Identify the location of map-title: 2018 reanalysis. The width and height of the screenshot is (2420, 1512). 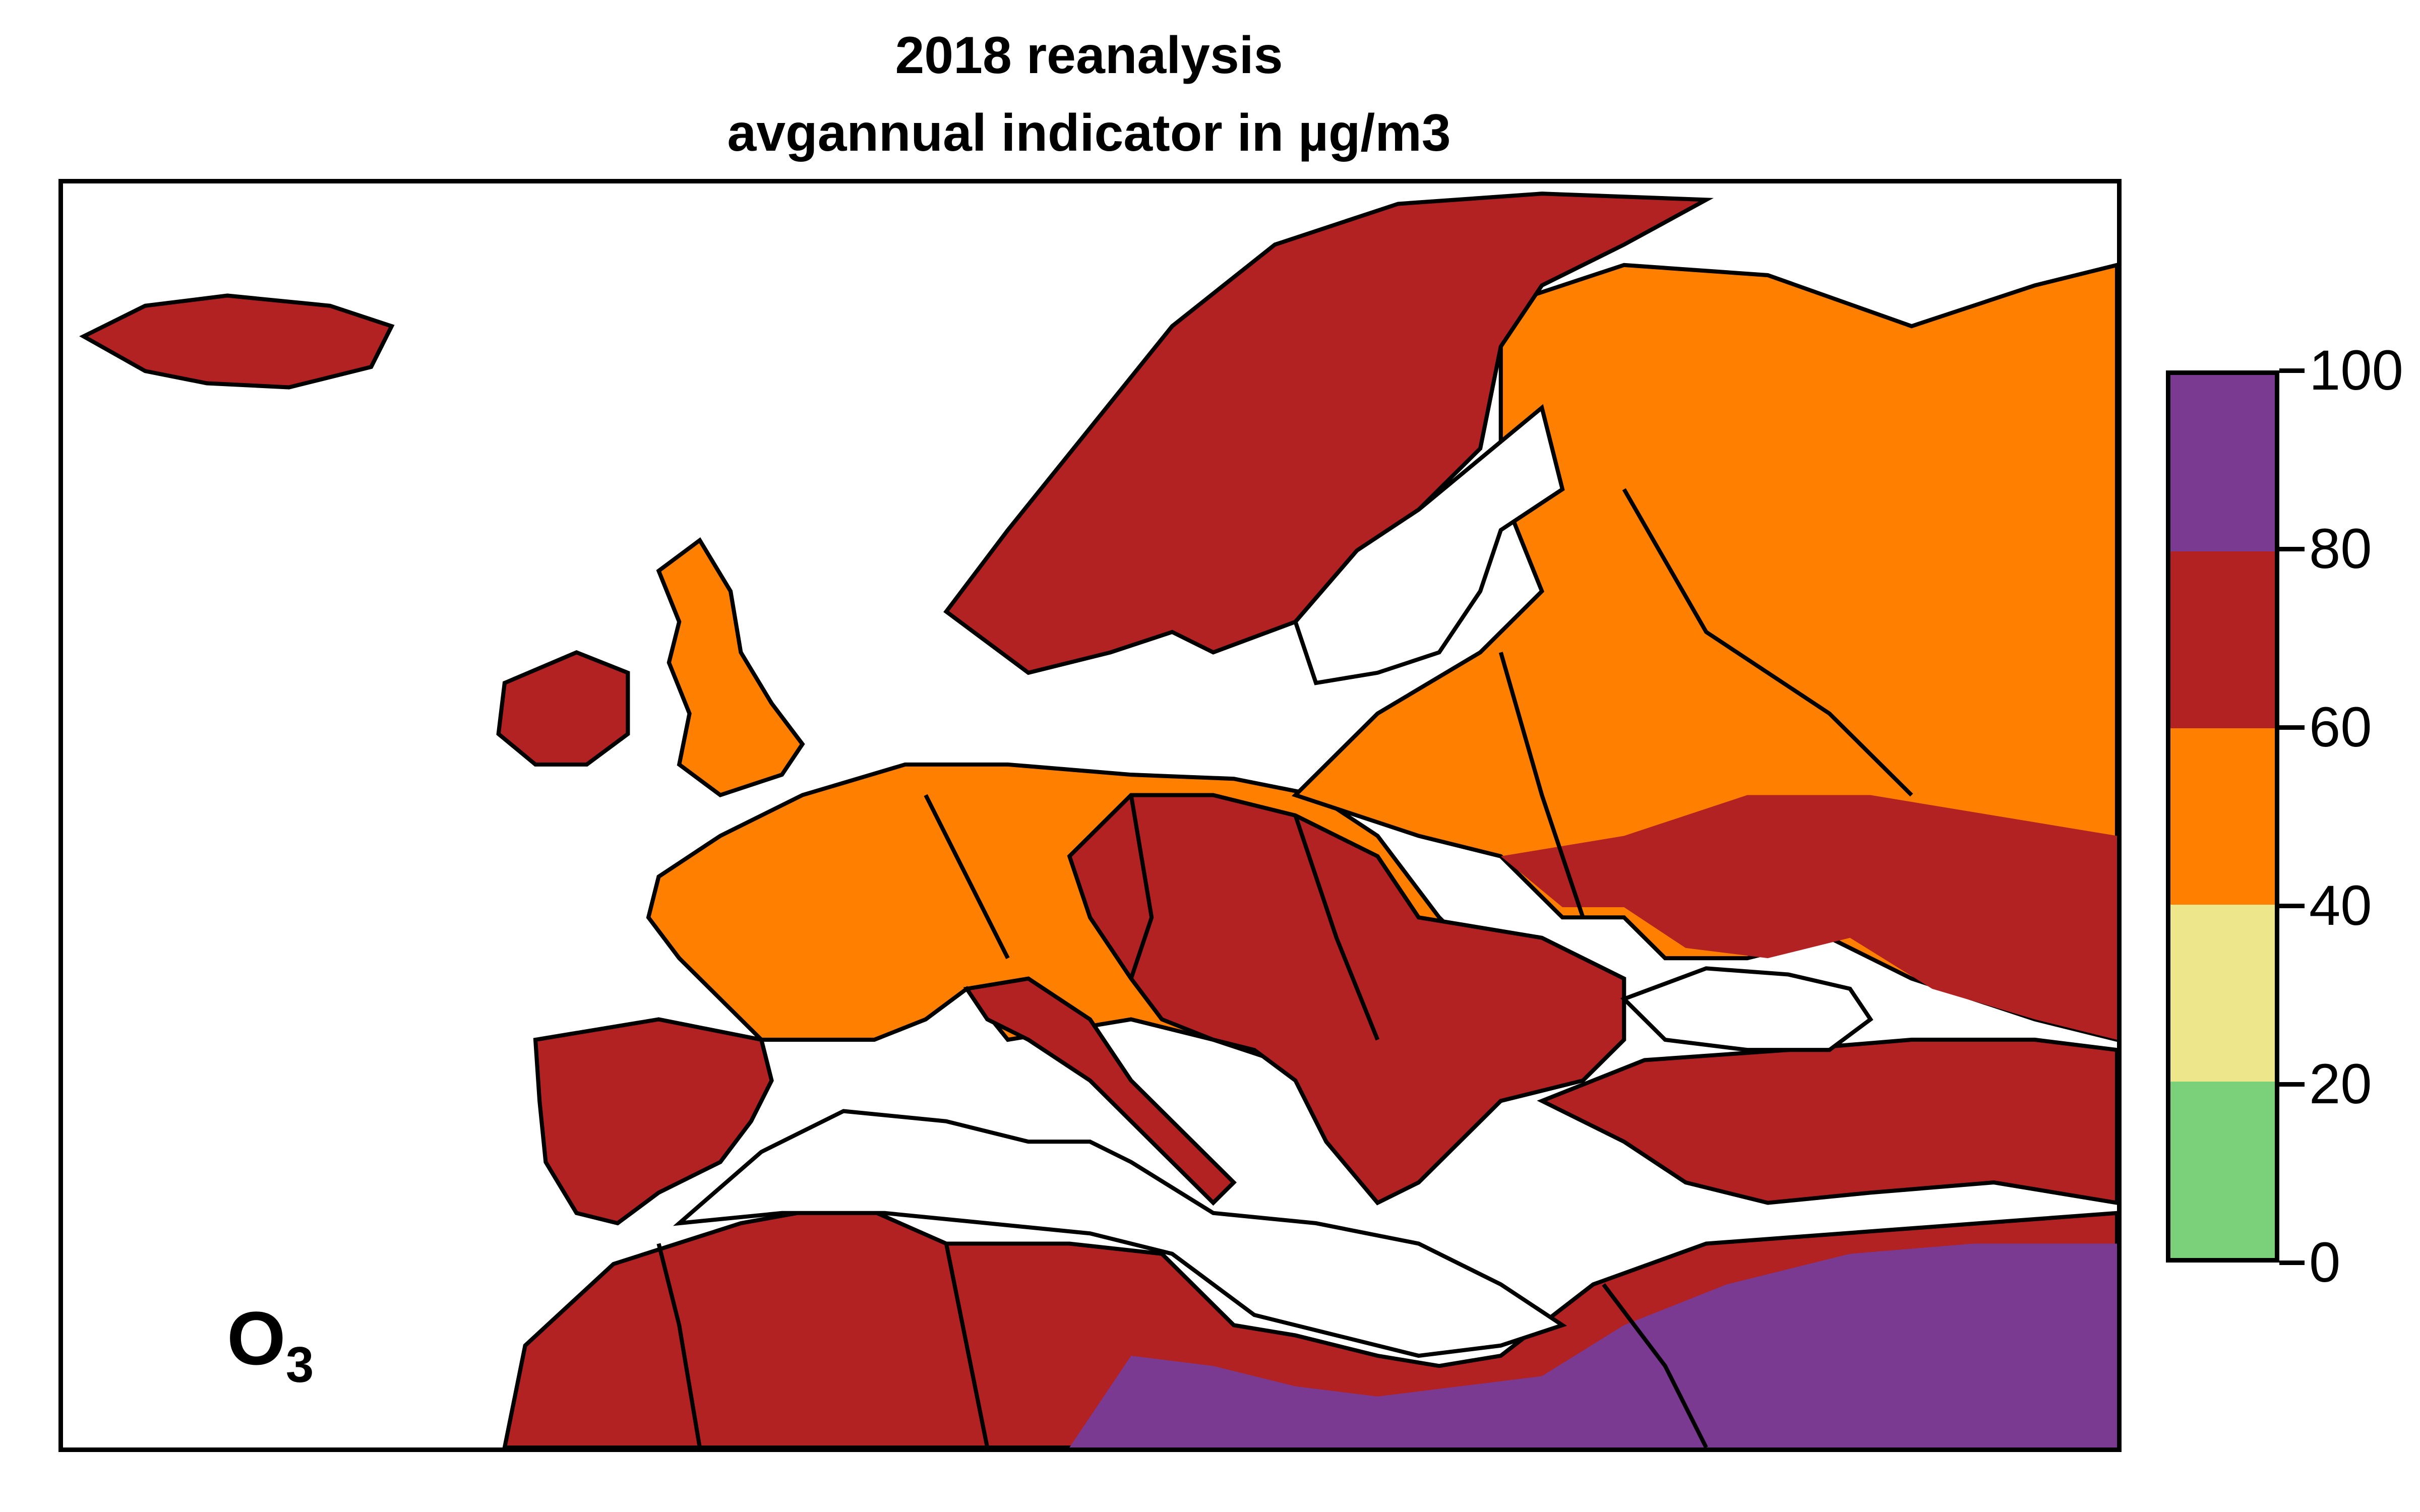
(1089, 55).